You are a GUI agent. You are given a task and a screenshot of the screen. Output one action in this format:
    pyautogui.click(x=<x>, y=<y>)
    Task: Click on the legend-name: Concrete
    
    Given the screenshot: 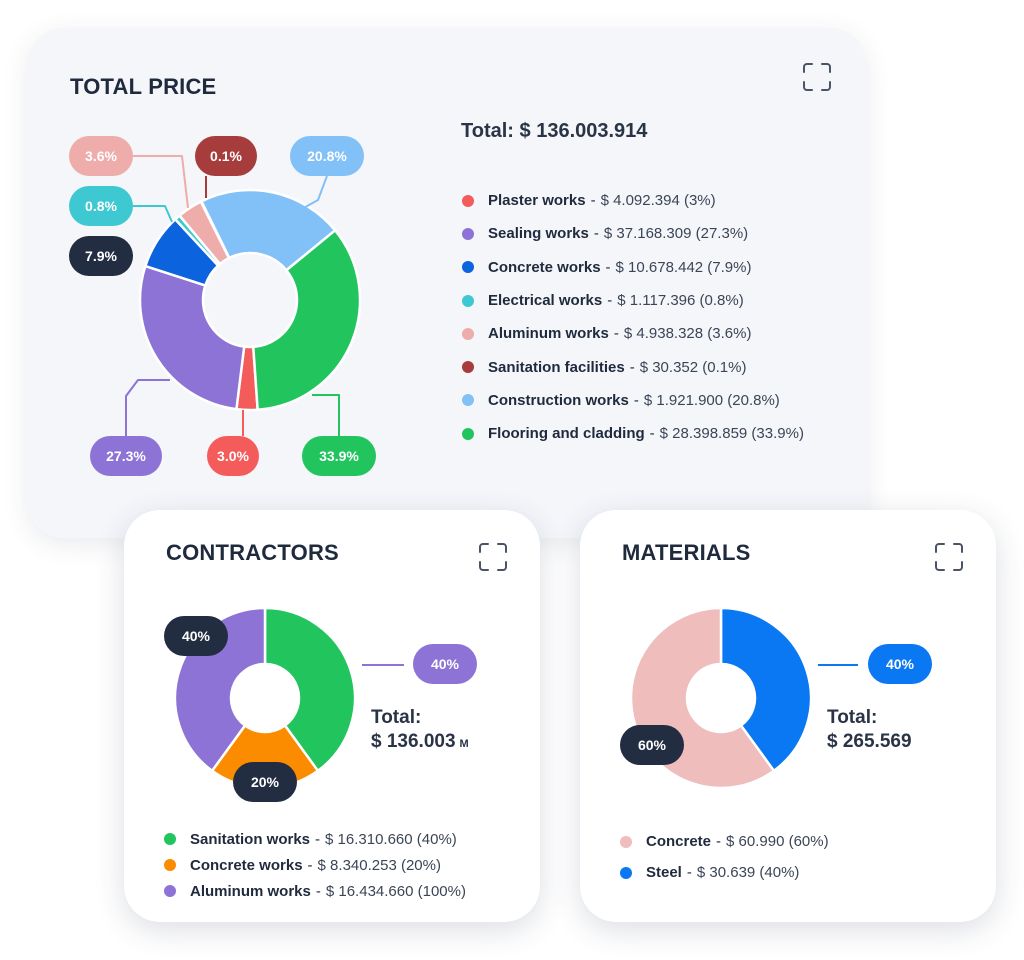 What is the action you would take?
    pyautogui.click(x=679, y=841)
    